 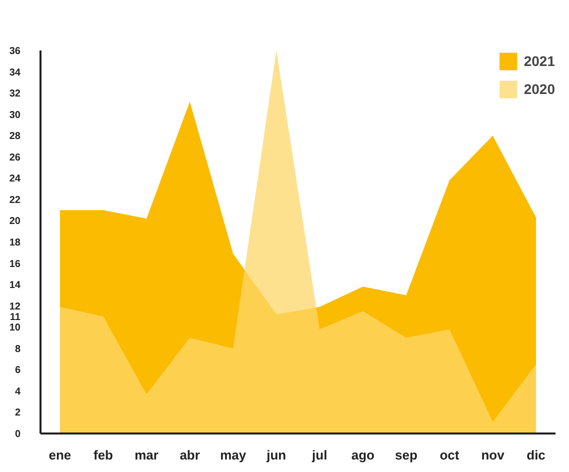 I want to click on y-tick-label: 24, so click(x=15, y=179).